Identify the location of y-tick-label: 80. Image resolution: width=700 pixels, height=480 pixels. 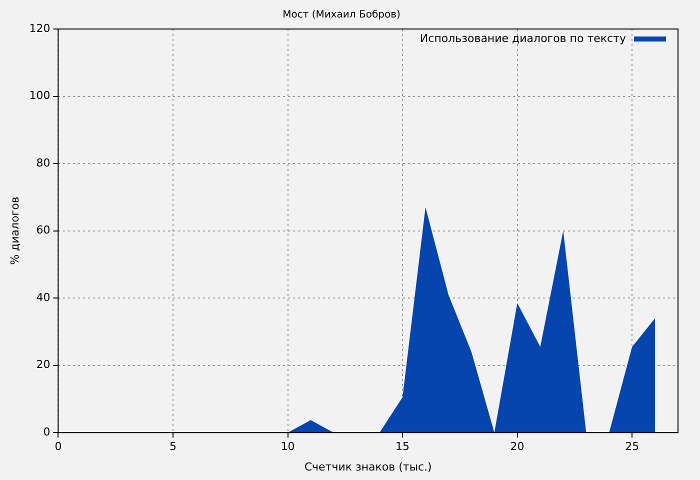
(43, 163).